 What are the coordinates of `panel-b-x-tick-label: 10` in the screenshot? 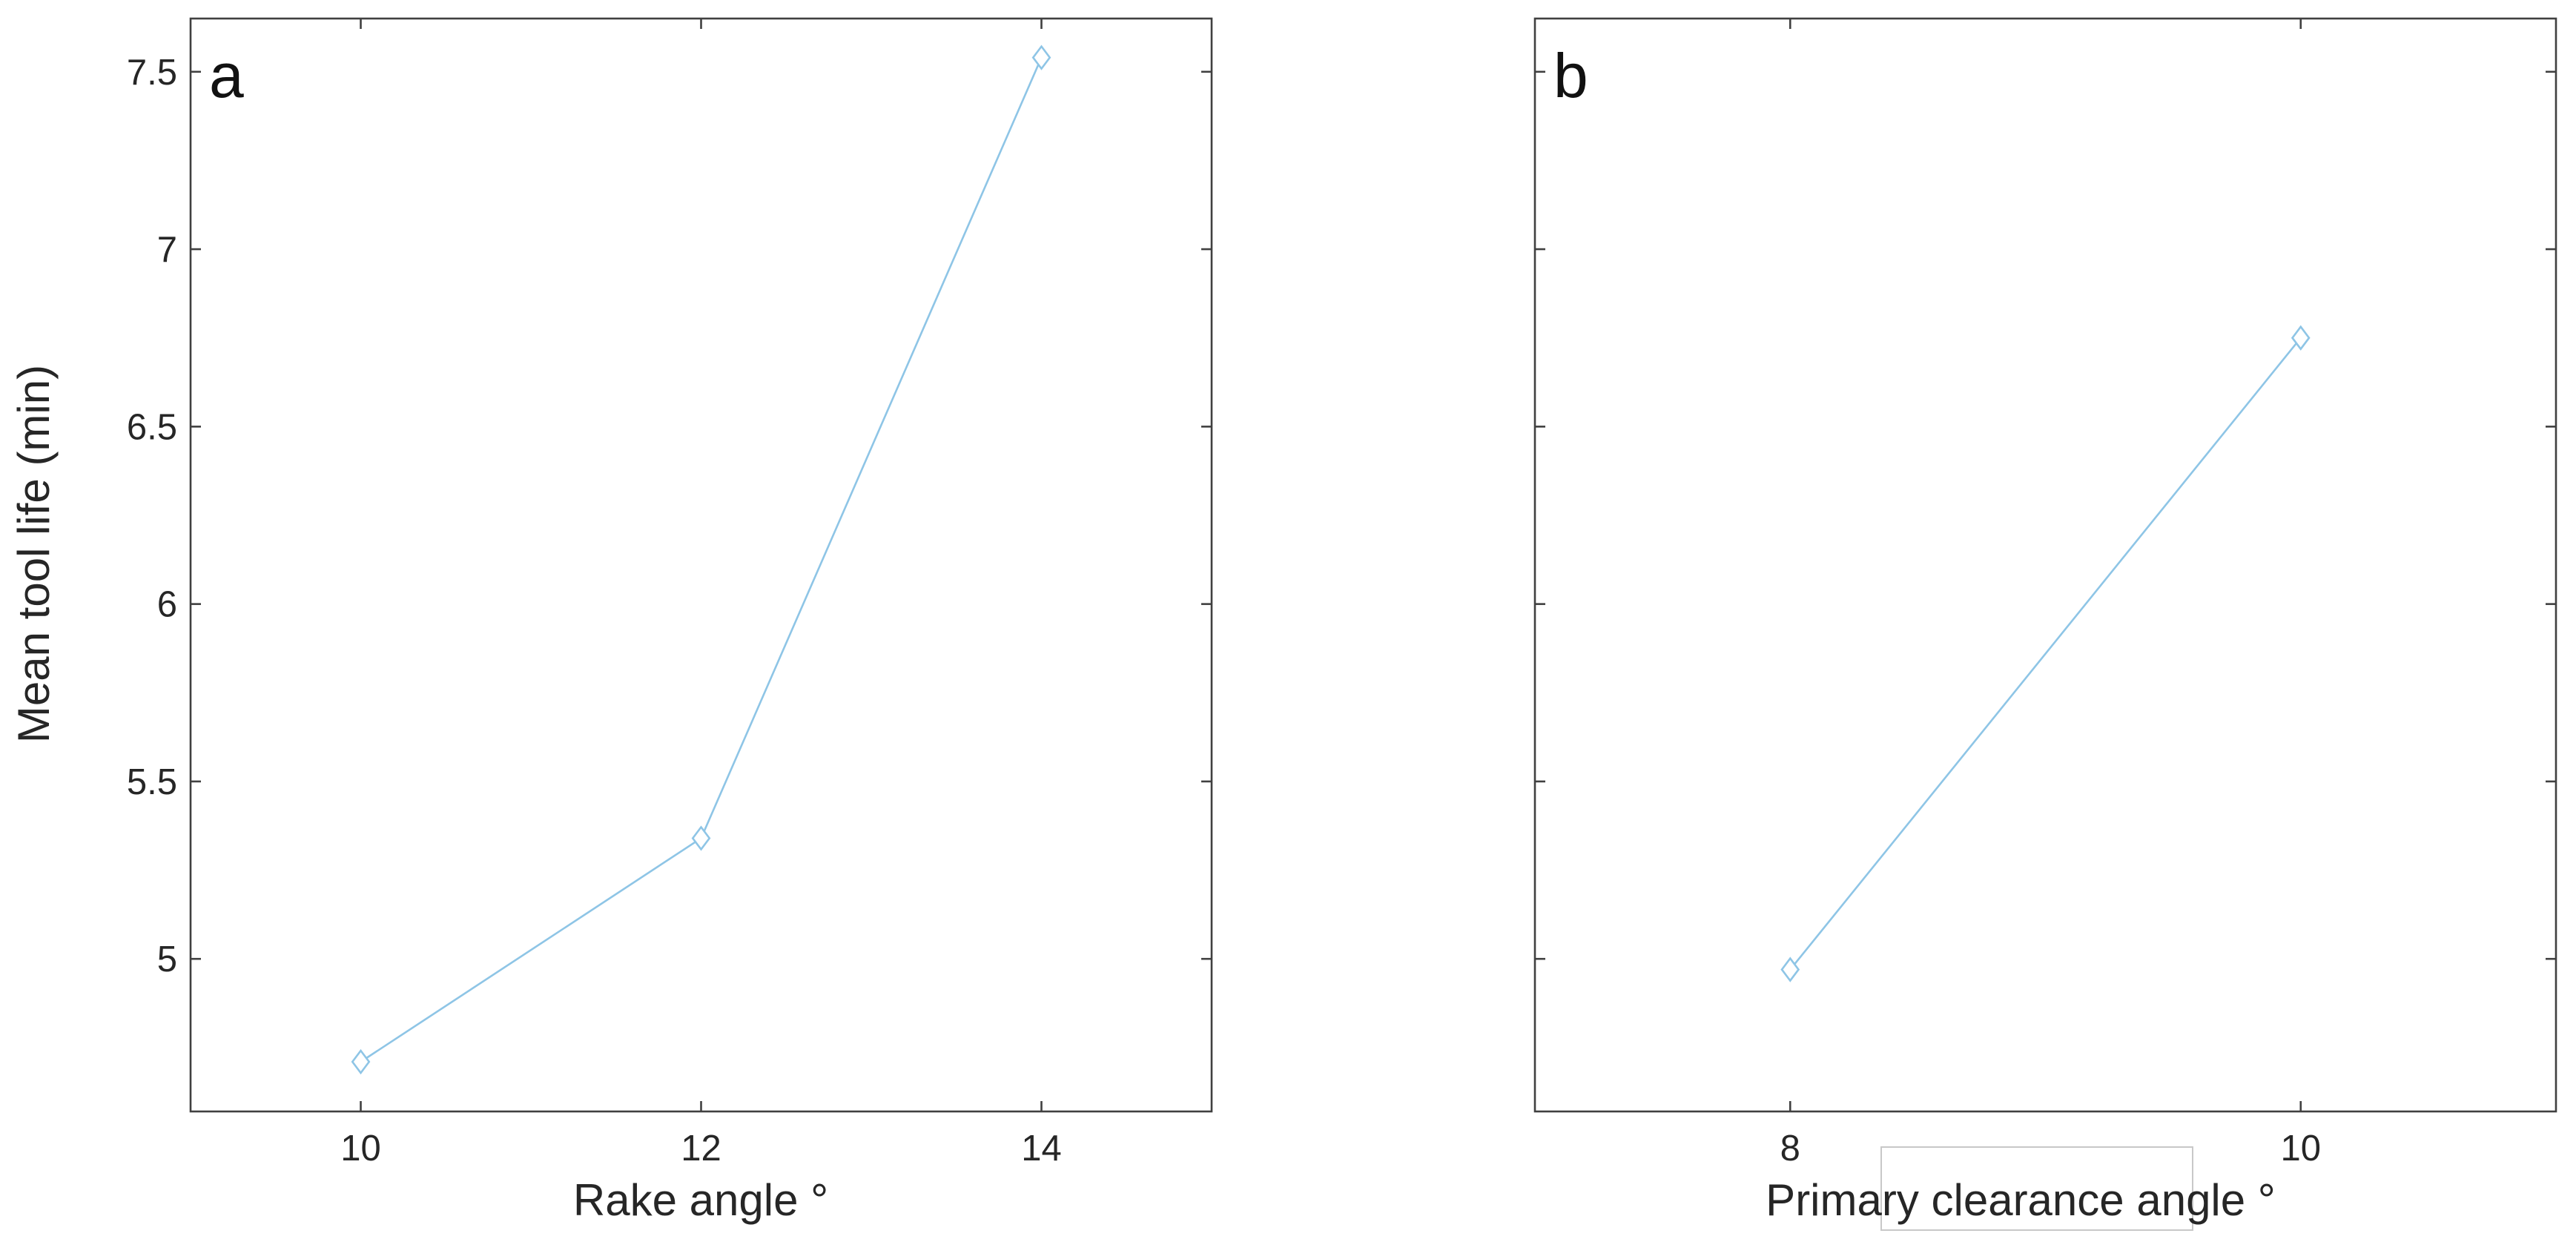 It's located at (2300, 1149).